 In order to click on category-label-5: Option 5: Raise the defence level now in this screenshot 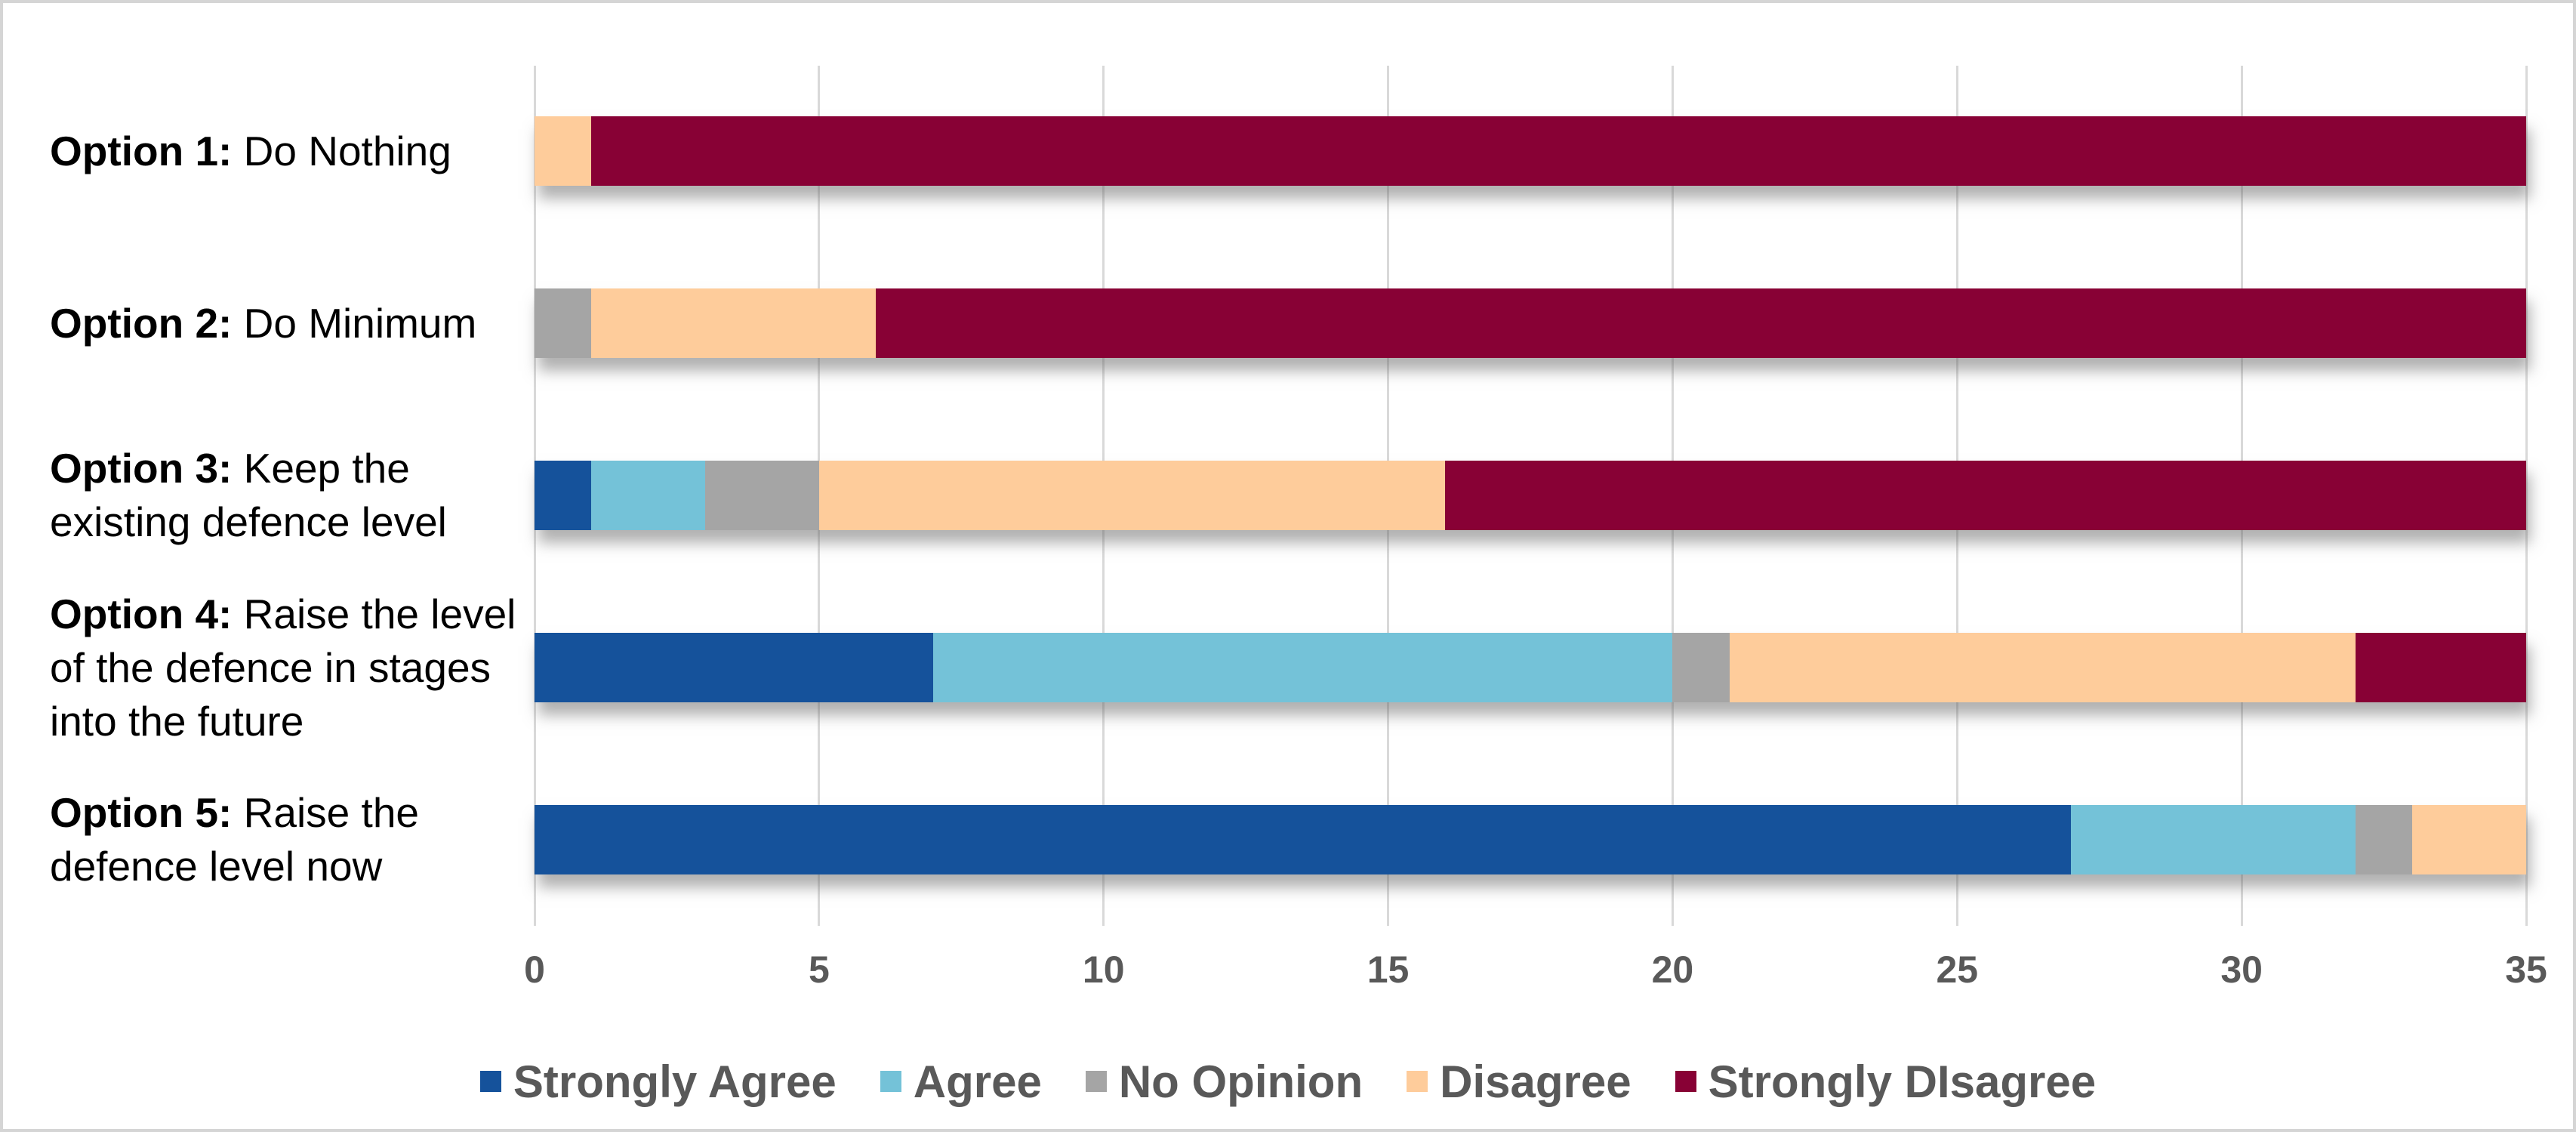, I will do `click(301, 839)`.